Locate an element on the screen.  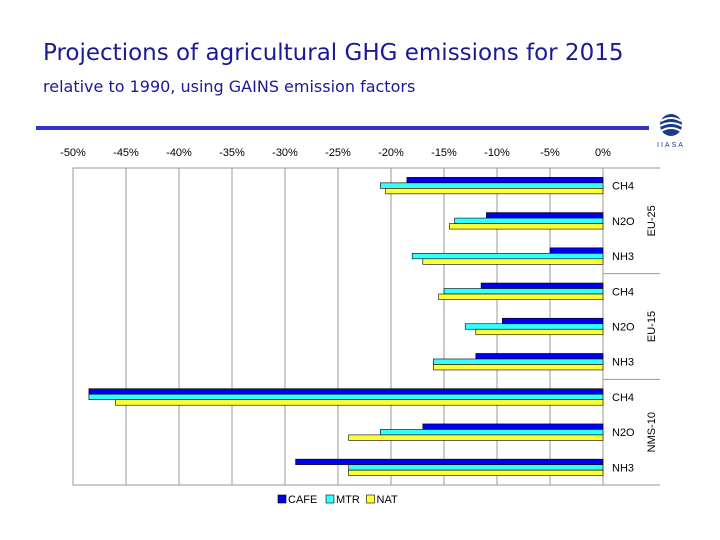
title-divider is located at coordinates (342, 128).